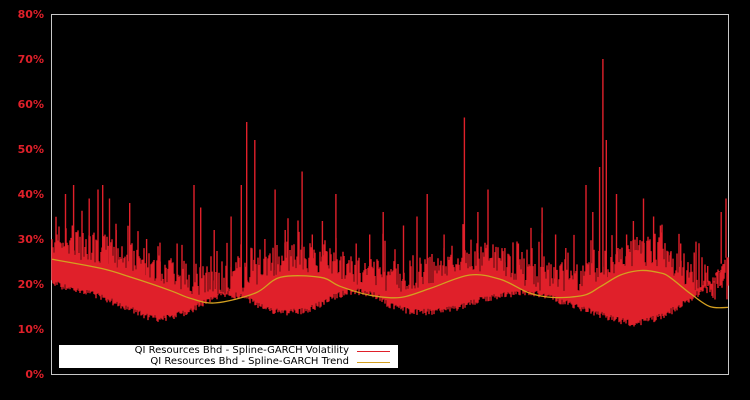 Image resolution: width=750 pixels, height=400 pixels. What do you see at coordinates (373, 351) in the screenshot?
I see `legend-swatch-volatility` at bounding box center [373, 351].